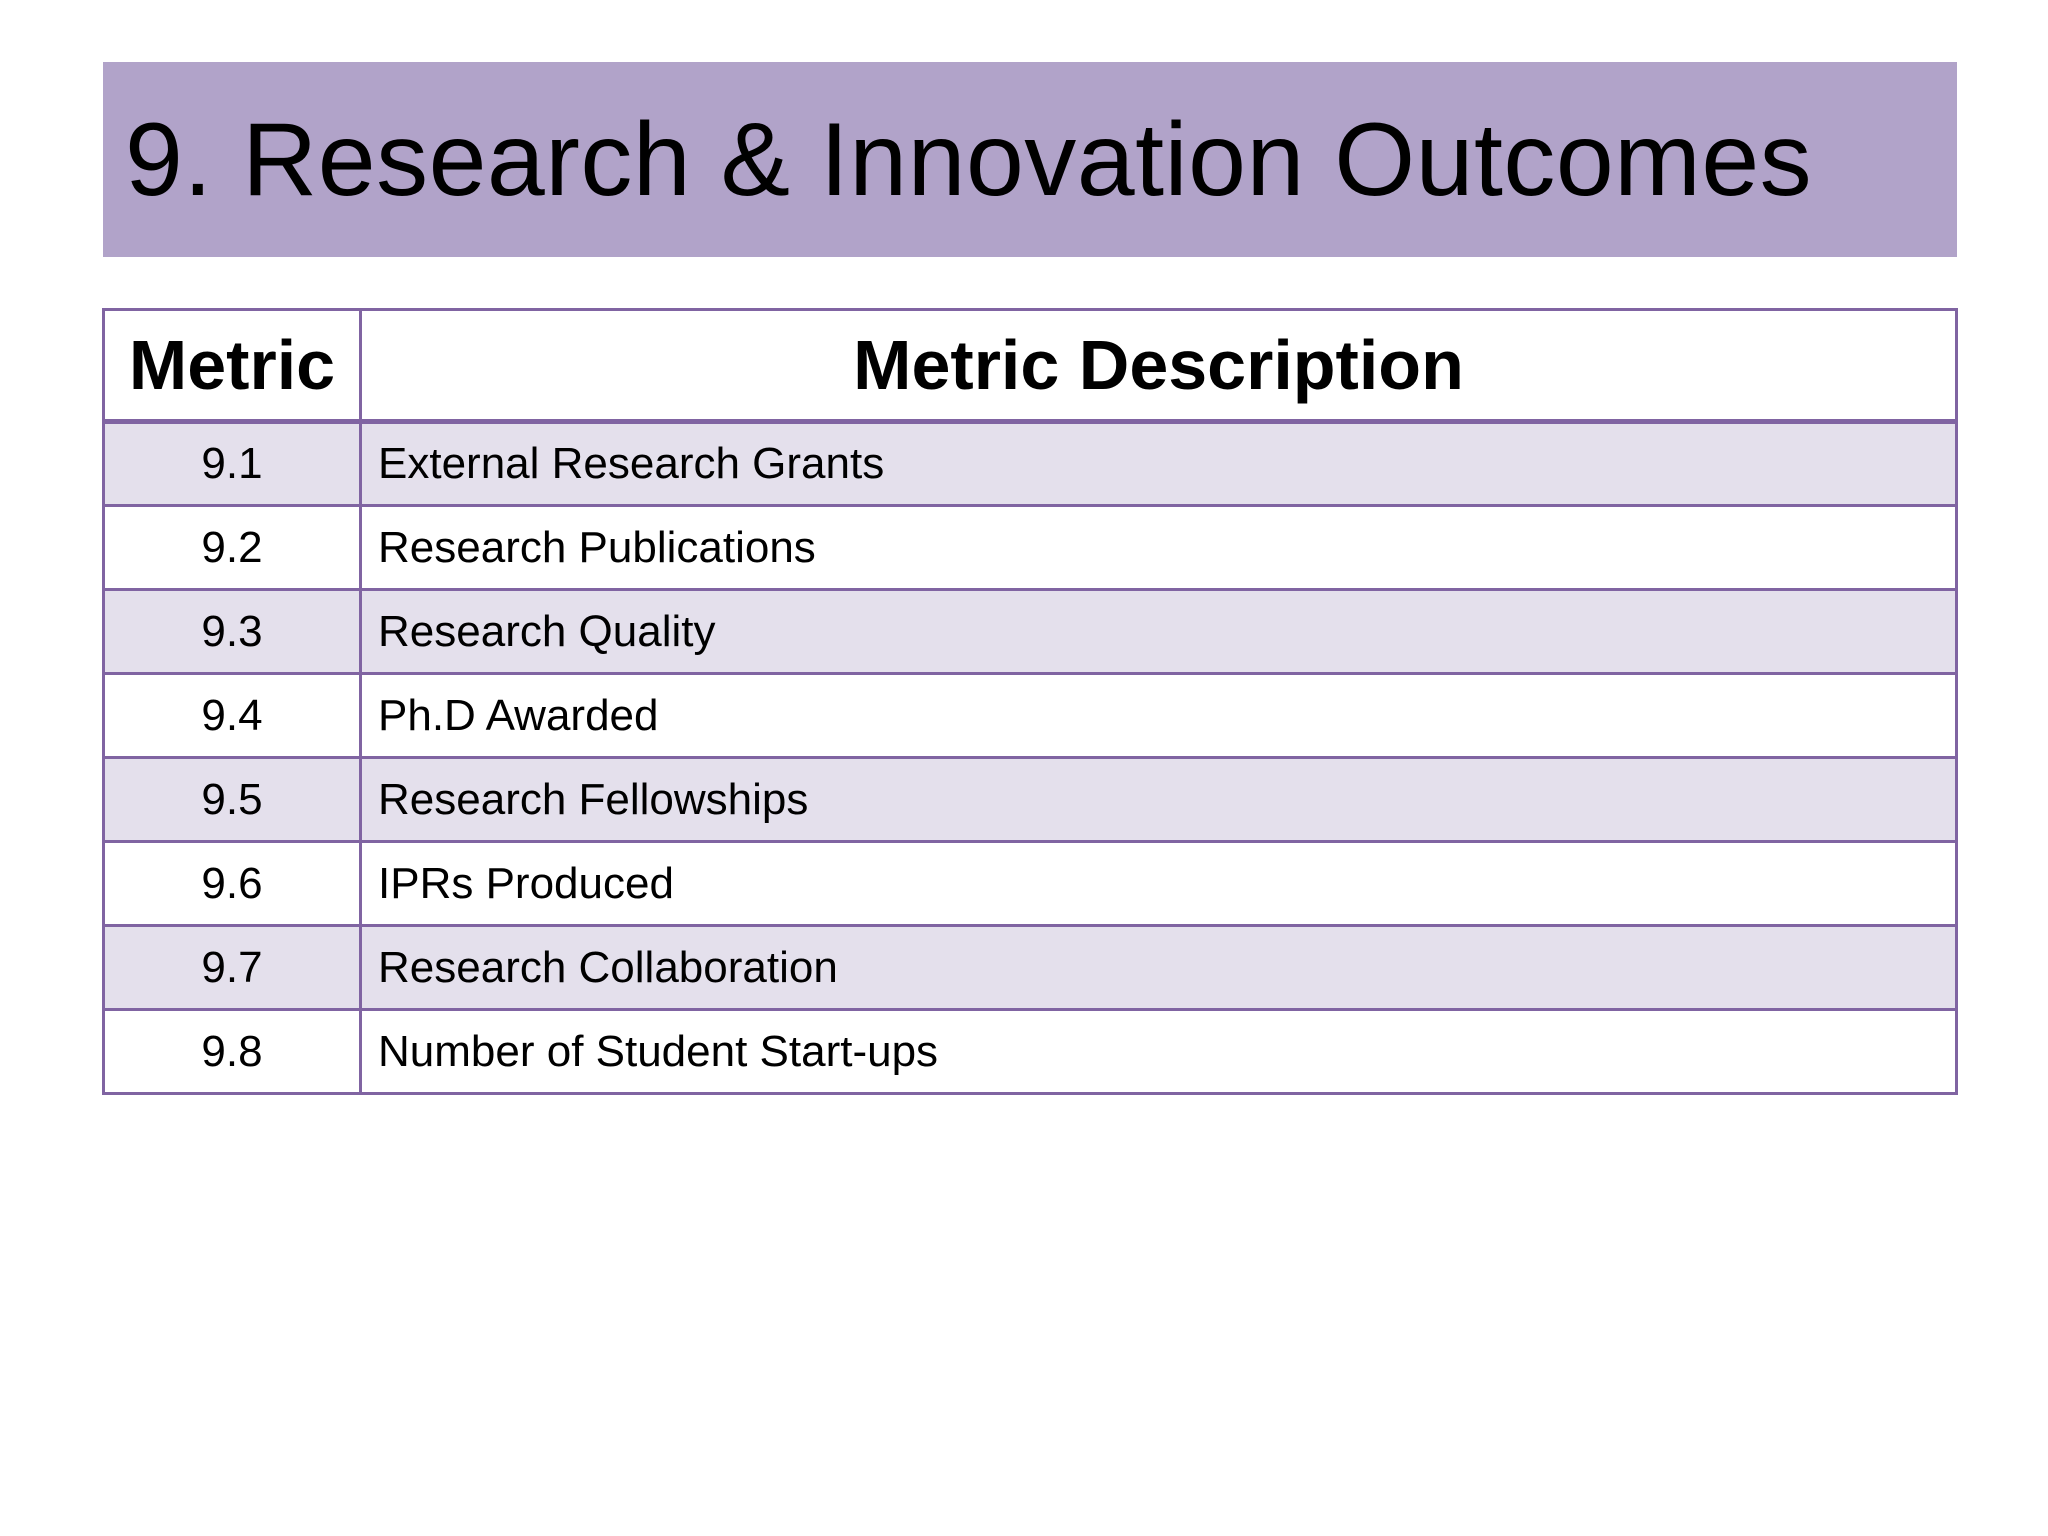  What do you see at coordinates (1158, 715) in the screenshot?
I see `metric-description-cell: Ph.D Awarded` at bounding box center [1158, 715].